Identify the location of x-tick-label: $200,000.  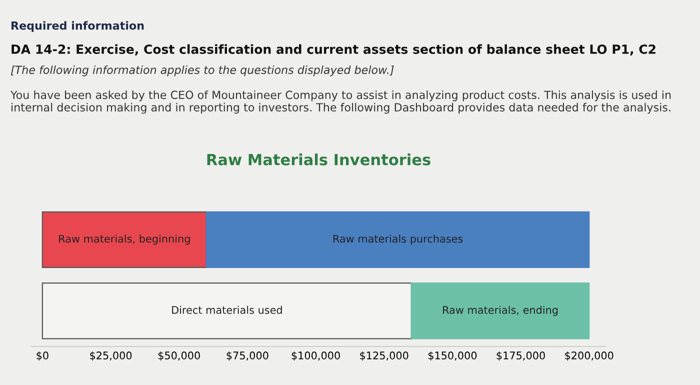
(589, 356).